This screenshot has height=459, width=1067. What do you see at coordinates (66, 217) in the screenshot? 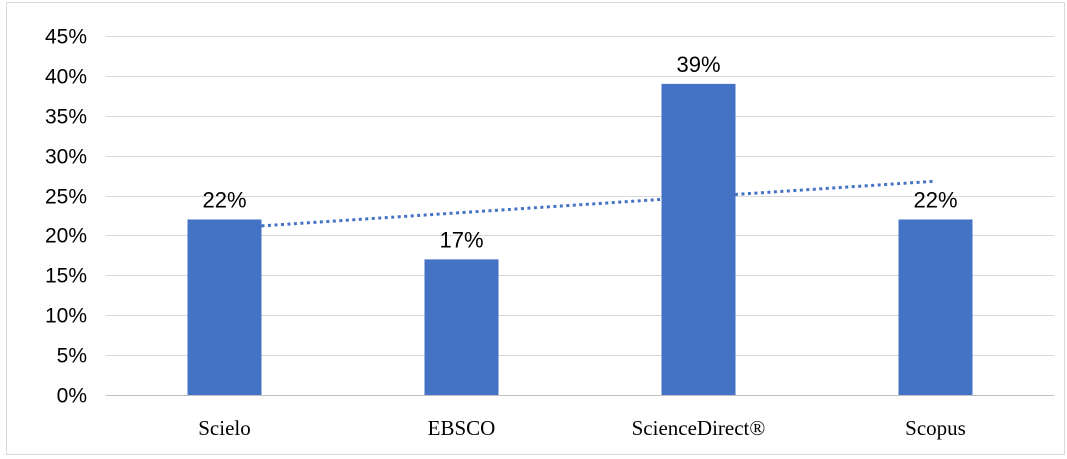
I see `y-axis-tick-labels: 0% 5% 10% 15% 20% 25% 30% 35% 40% 45%` at bounding box center [66, 217].